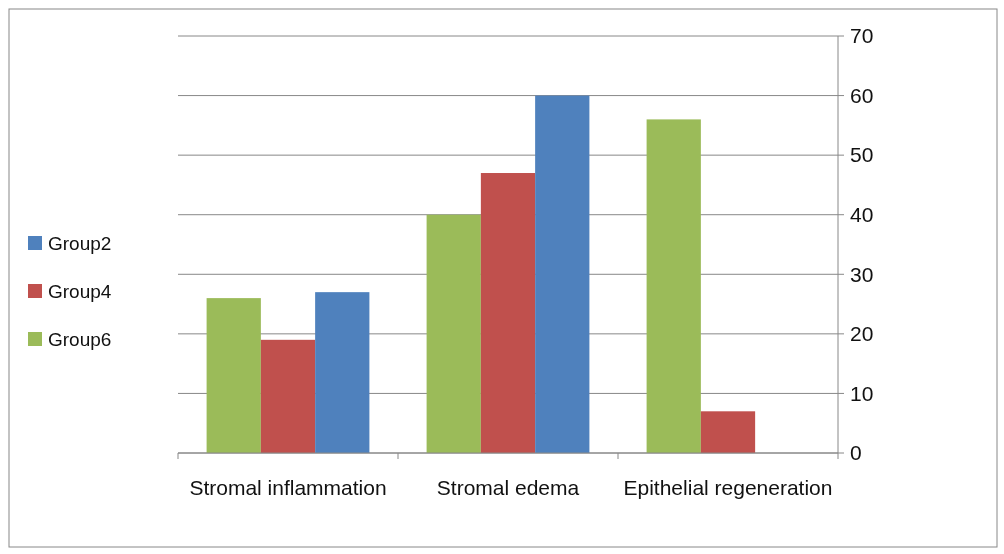  What do you see at coordinates (862, 155) in the screenshot?
I see `y-tick-label: 50` at bounding box center [862, 155].